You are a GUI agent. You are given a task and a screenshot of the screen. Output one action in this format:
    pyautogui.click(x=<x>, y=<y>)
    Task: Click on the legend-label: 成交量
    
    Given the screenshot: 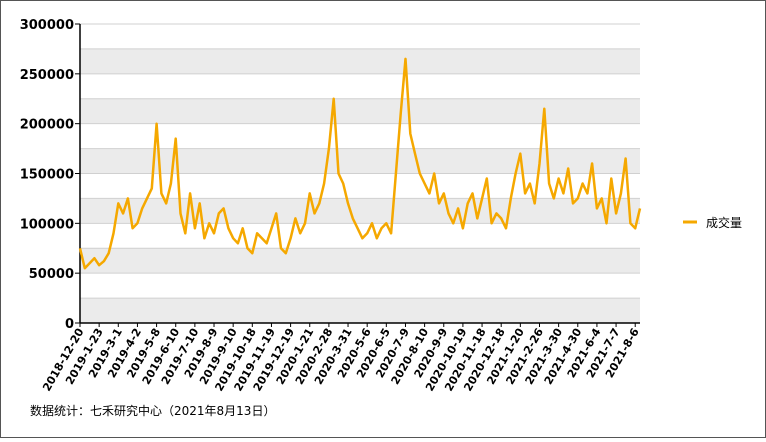 What is the action you would take?
    pyautogui.click(x=724, y=222)
    